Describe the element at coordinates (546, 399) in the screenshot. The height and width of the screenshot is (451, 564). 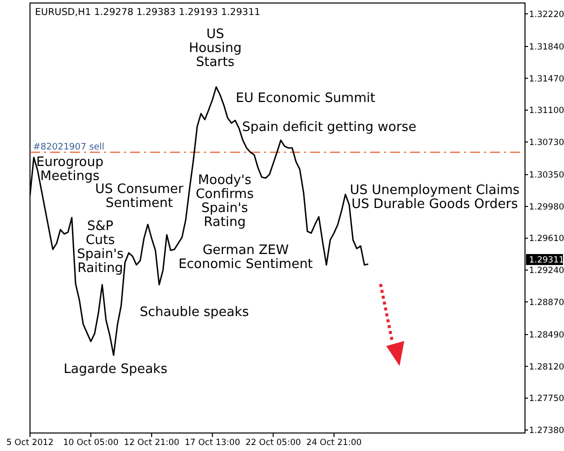
I see `y-tick-label: 1.27750` at that location.